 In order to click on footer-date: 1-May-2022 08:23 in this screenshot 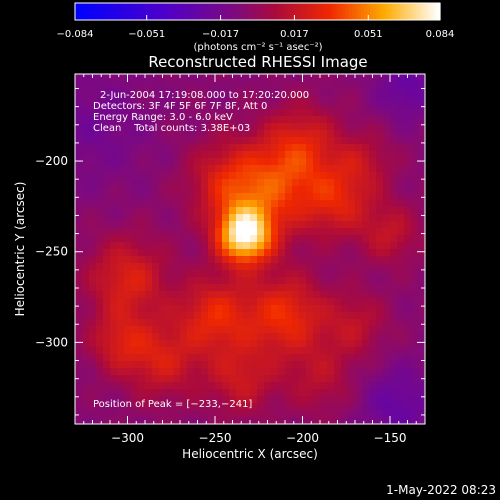, I will do `click(441, 490)`.